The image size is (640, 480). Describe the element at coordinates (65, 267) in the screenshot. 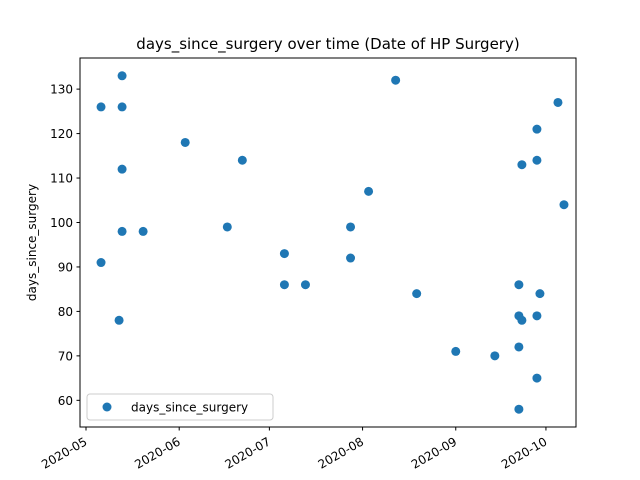

I see `y-tick-label: 90` at that location.